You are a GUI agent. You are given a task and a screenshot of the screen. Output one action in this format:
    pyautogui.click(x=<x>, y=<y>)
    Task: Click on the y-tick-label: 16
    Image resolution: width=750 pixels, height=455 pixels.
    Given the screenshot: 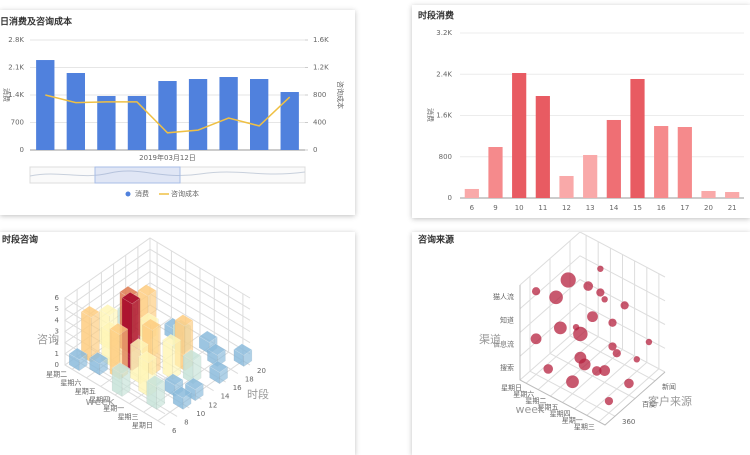 What is the action you would take?
    pyautogui.click(x=237, y=388)
    